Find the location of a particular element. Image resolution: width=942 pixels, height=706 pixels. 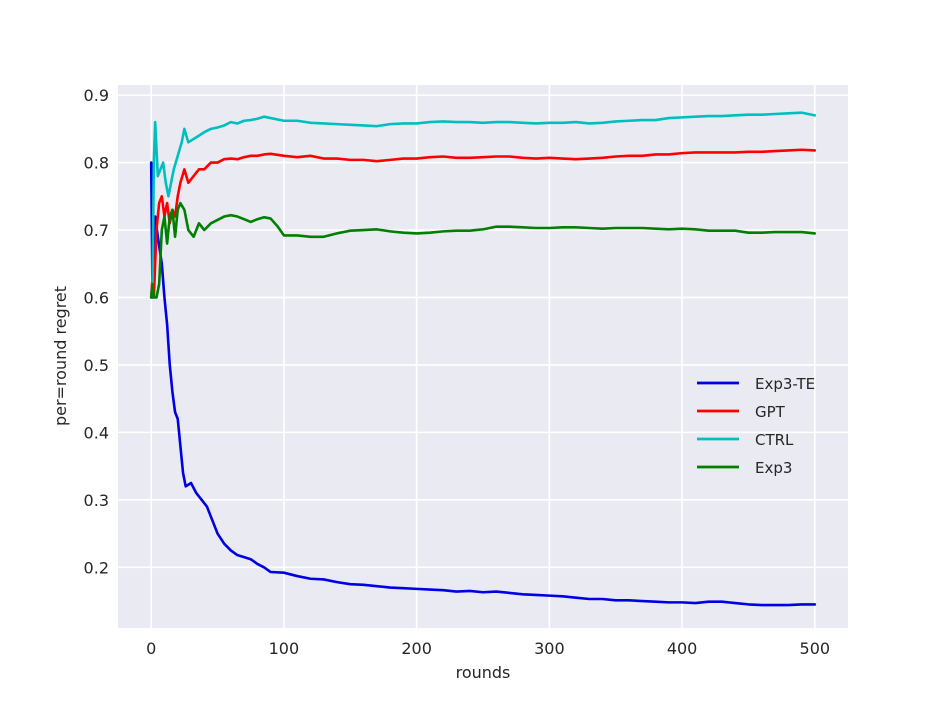

y-tick-label: 0.5 is located at coordinates (96, 365).